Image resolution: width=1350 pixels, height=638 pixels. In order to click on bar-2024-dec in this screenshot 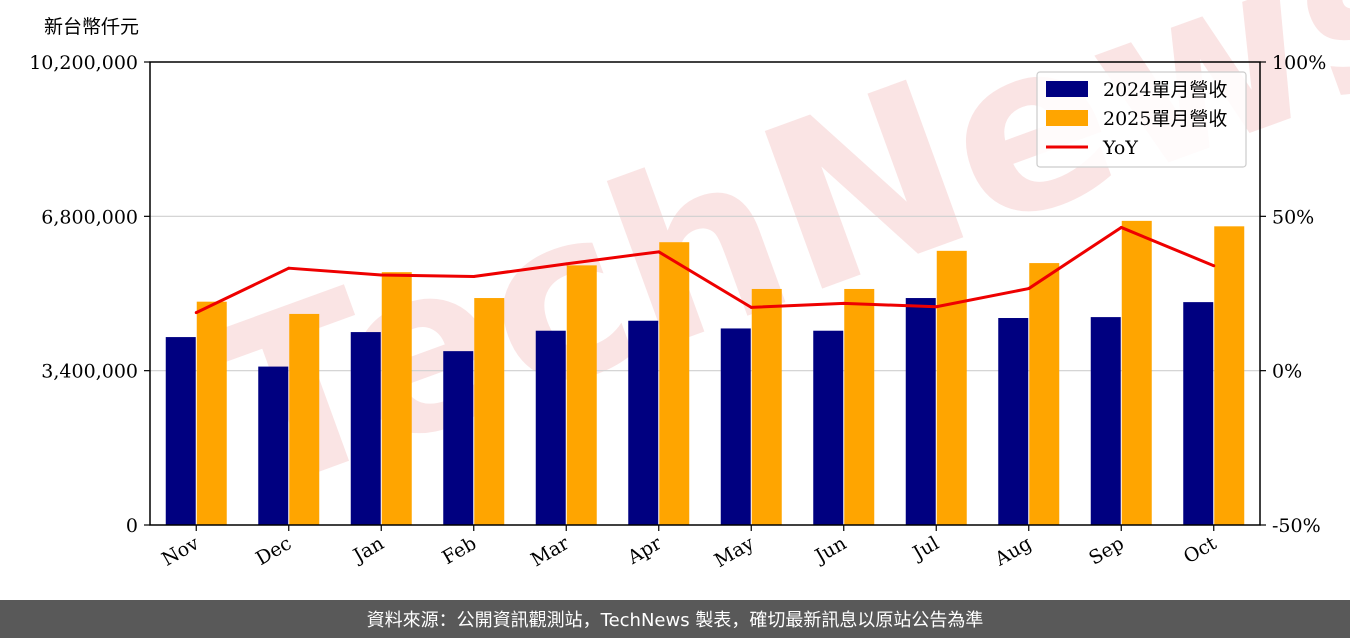, I will do `click(273, 445)`.